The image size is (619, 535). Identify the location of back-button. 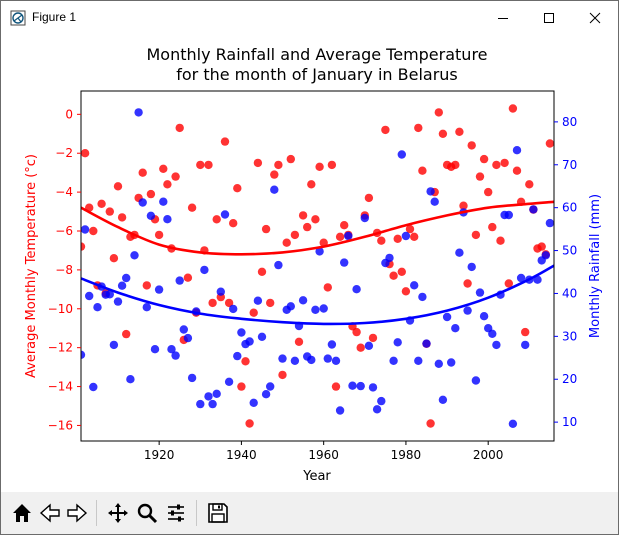
(50, 513).